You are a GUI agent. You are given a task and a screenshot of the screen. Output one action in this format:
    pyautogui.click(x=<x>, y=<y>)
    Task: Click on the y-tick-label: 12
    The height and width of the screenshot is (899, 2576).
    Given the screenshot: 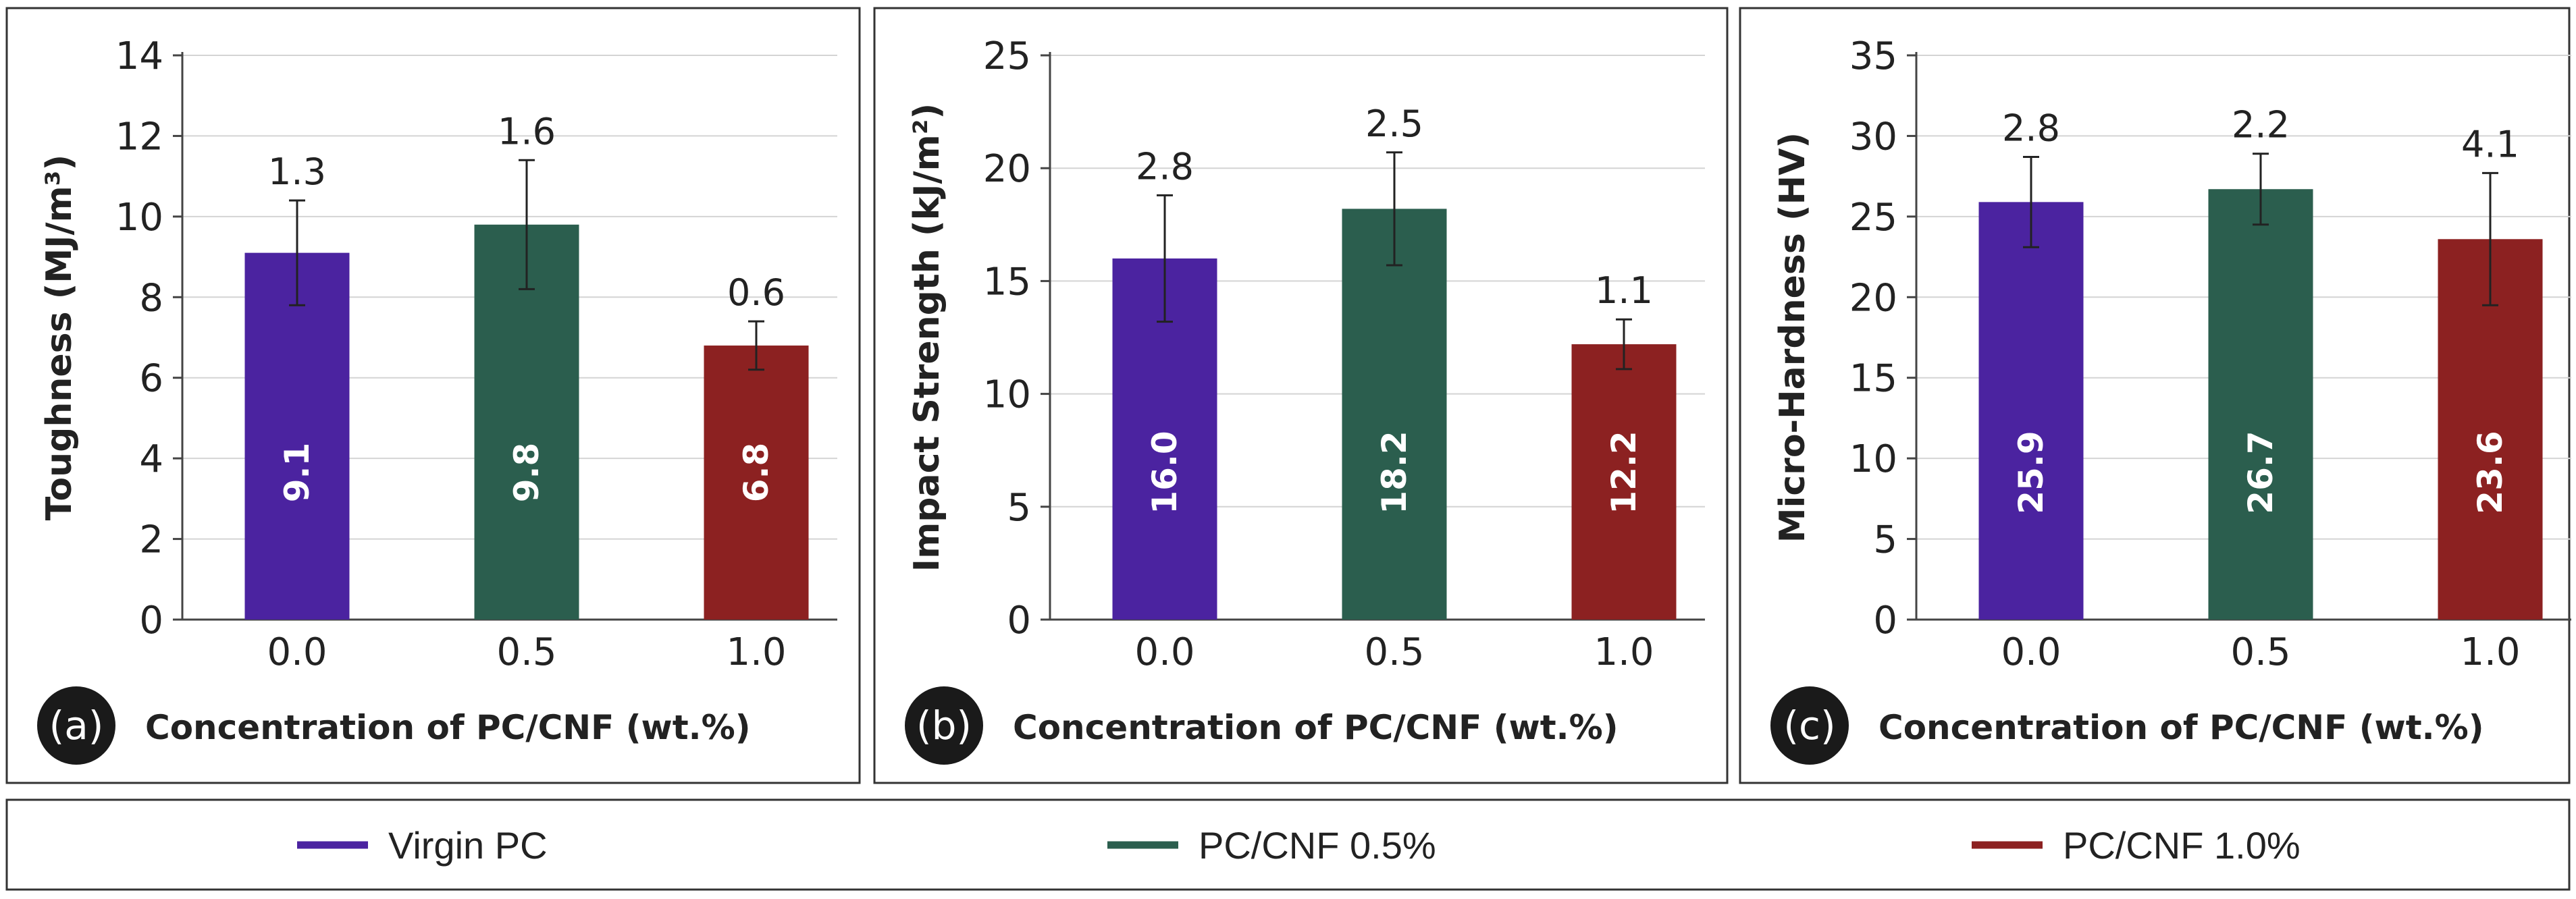 What is the action you would take?
    pyautogui.click(x=139, y=137)
    